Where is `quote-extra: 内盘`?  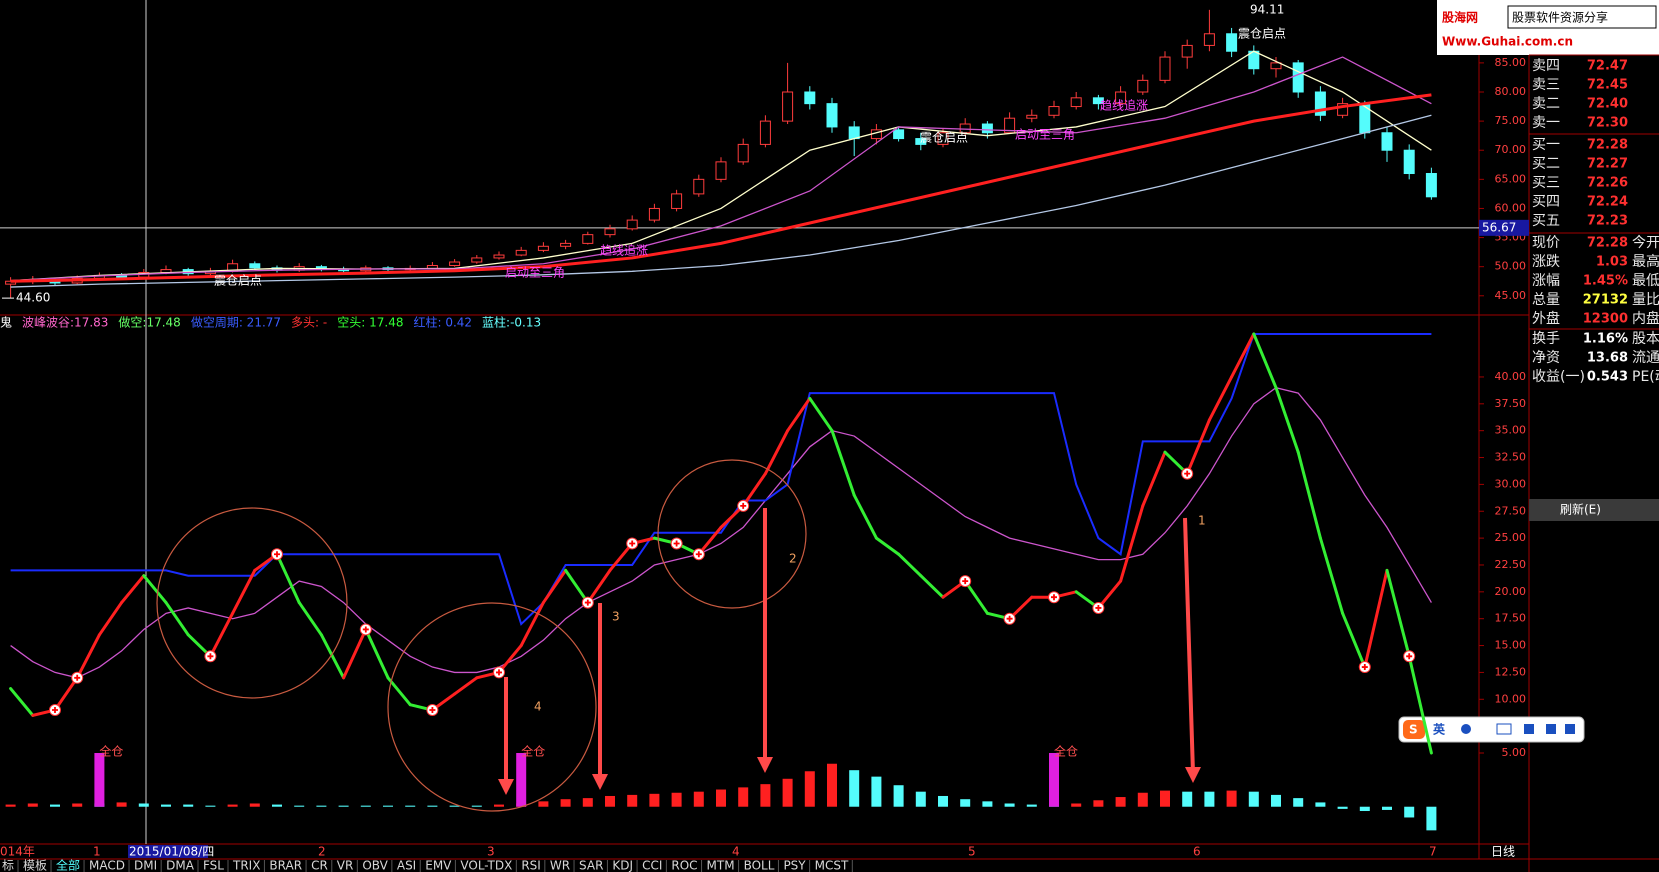
quote-extra: 内盘 is located at coordinates (1645, 318).